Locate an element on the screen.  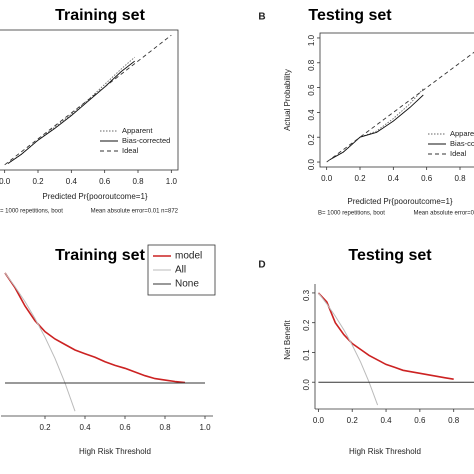
legend-label: model is located at coordinates (188, 256).